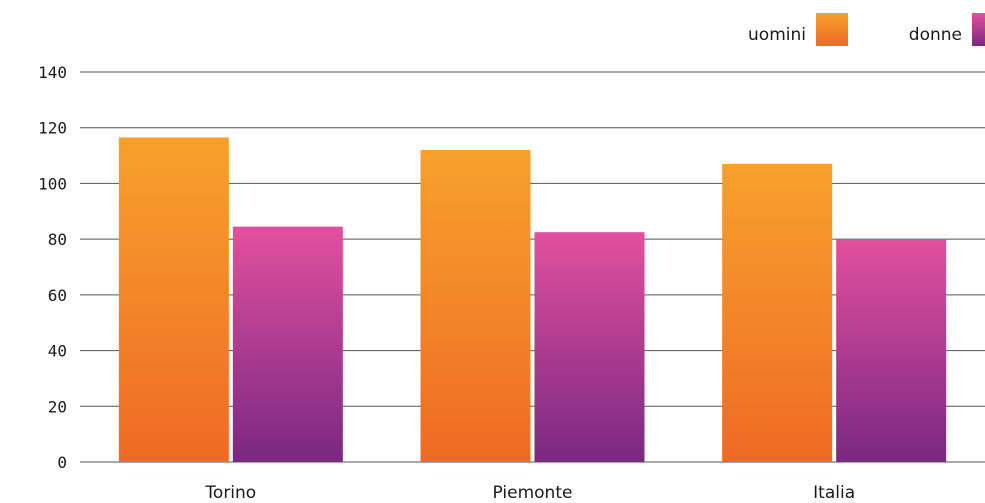 The height and width of the screenshot is (503, 985). Describe the element at coordinates (589, 347) in the screenshot. I see `bar-donne-piemonte` at that location.